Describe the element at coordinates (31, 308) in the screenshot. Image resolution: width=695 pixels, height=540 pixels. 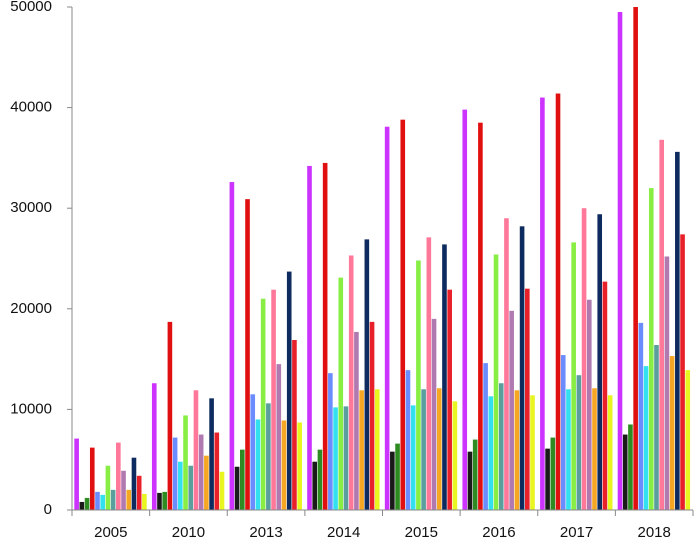
I see `y-tick-label: 20000` at that location.